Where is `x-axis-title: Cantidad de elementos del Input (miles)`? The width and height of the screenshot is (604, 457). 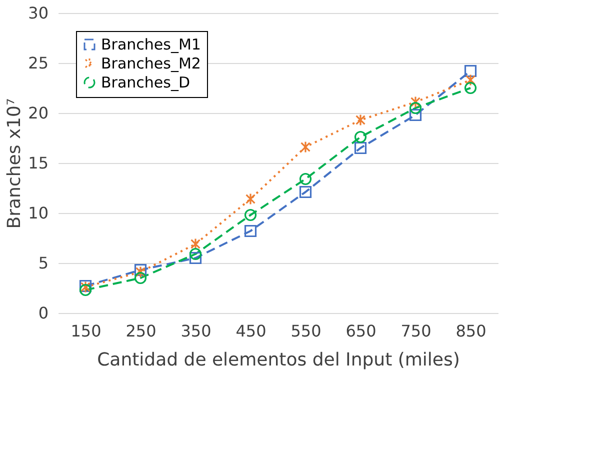 x-axis-title: Cantidad de elementos del Input (miles) is located at coordinates (278, 360).